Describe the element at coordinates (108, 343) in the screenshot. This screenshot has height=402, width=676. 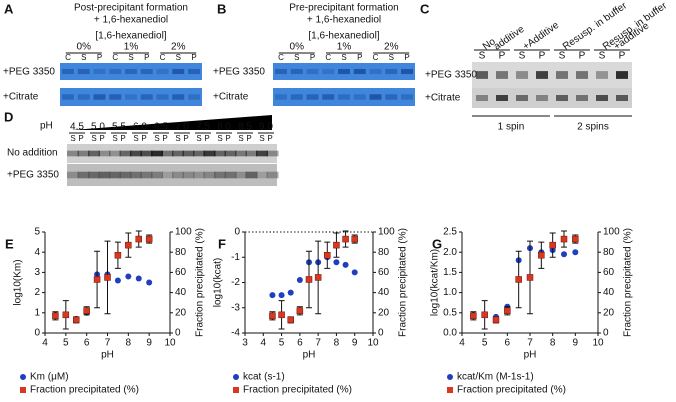
I see `x-tick-label: 7` at that location.